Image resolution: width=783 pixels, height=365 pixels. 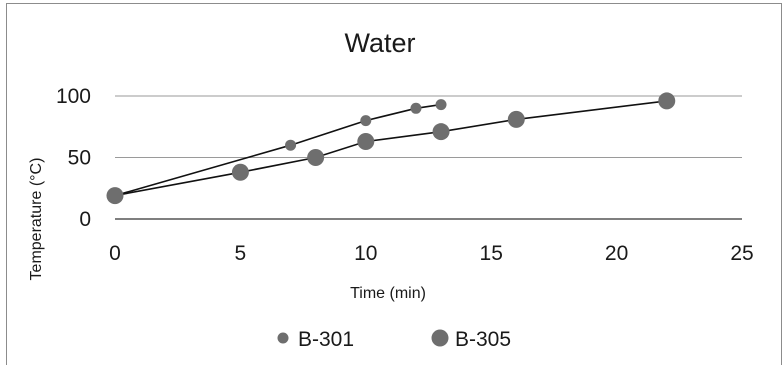 I want to click on legend-label: B-301, so click(x=326, y=339).